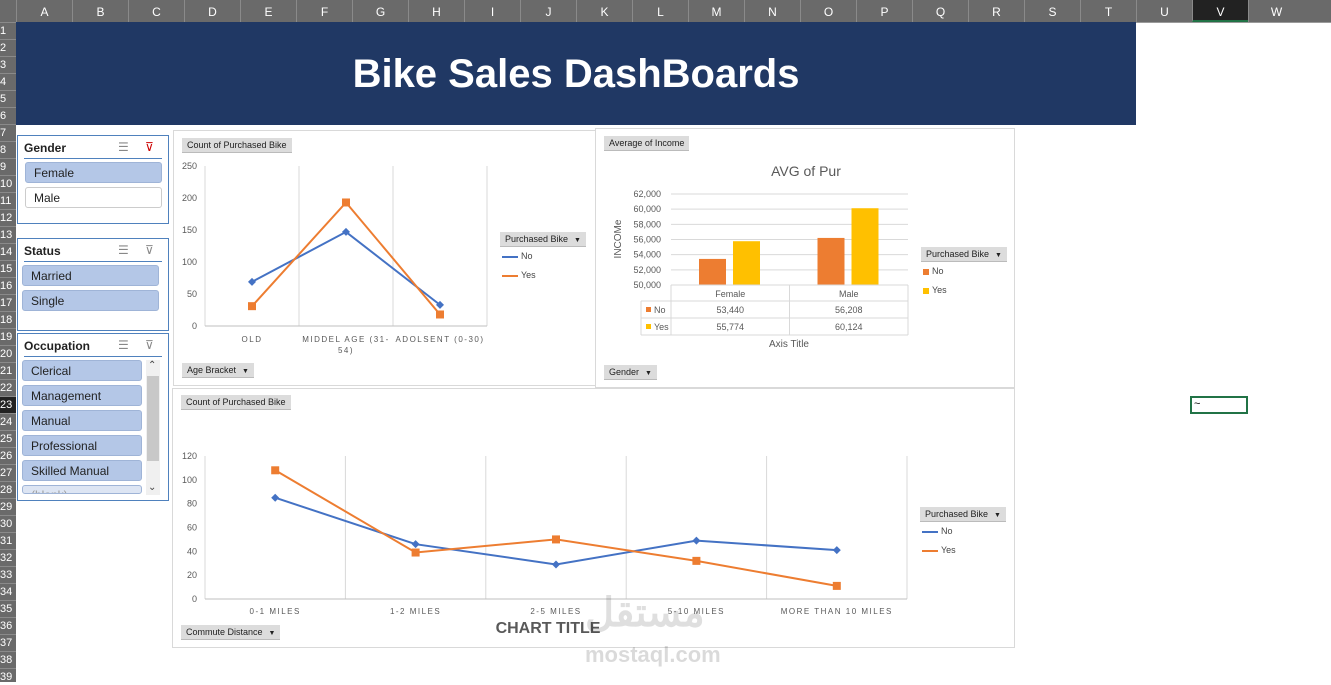 The image size is (1331, 685). I want to click on column-header-P: P, so click(884, 11).